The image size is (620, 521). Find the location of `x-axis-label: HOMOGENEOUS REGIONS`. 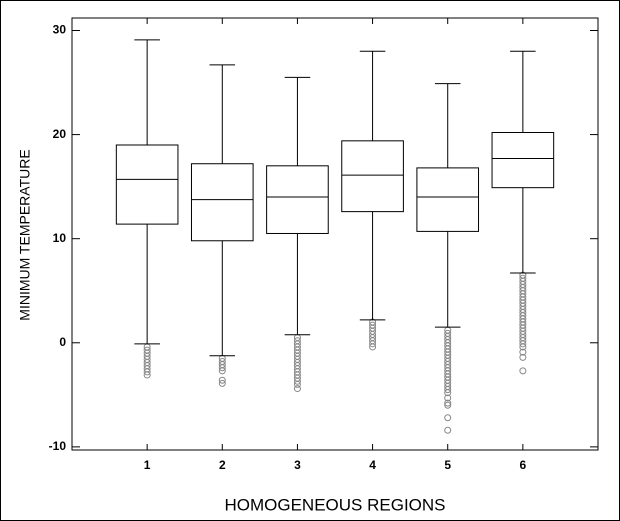

x-axis-label: HOMOGENEOUS REGIONS is located at coordinates (334, 504).